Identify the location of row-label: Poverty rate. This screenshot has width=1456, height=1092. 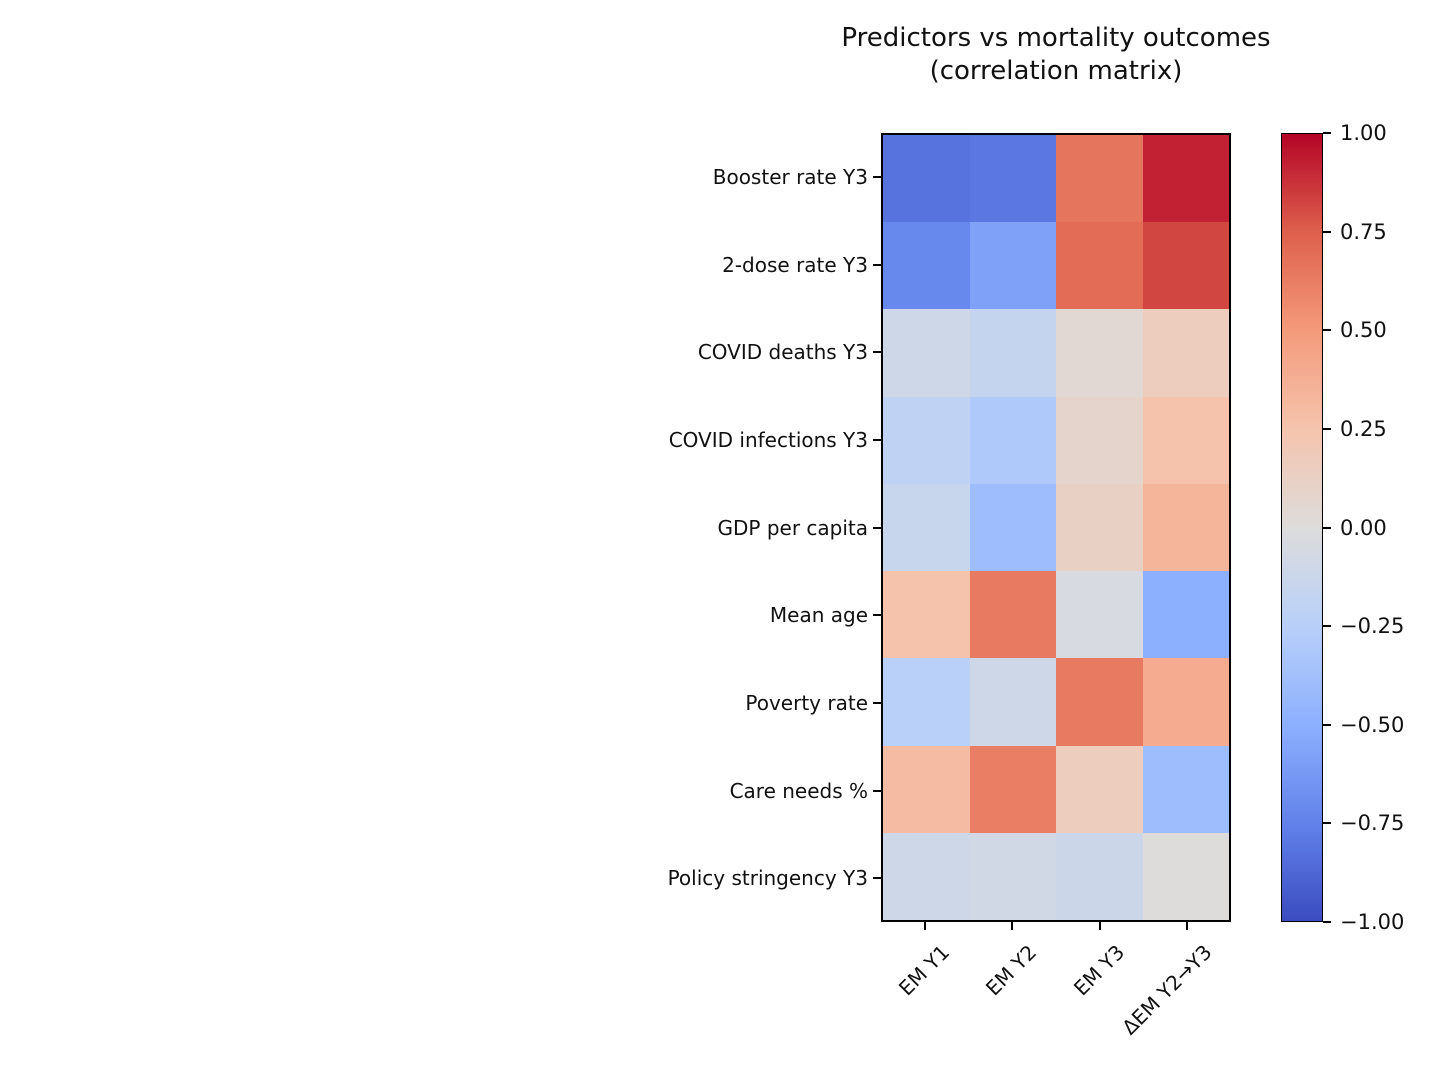
(806, 702).